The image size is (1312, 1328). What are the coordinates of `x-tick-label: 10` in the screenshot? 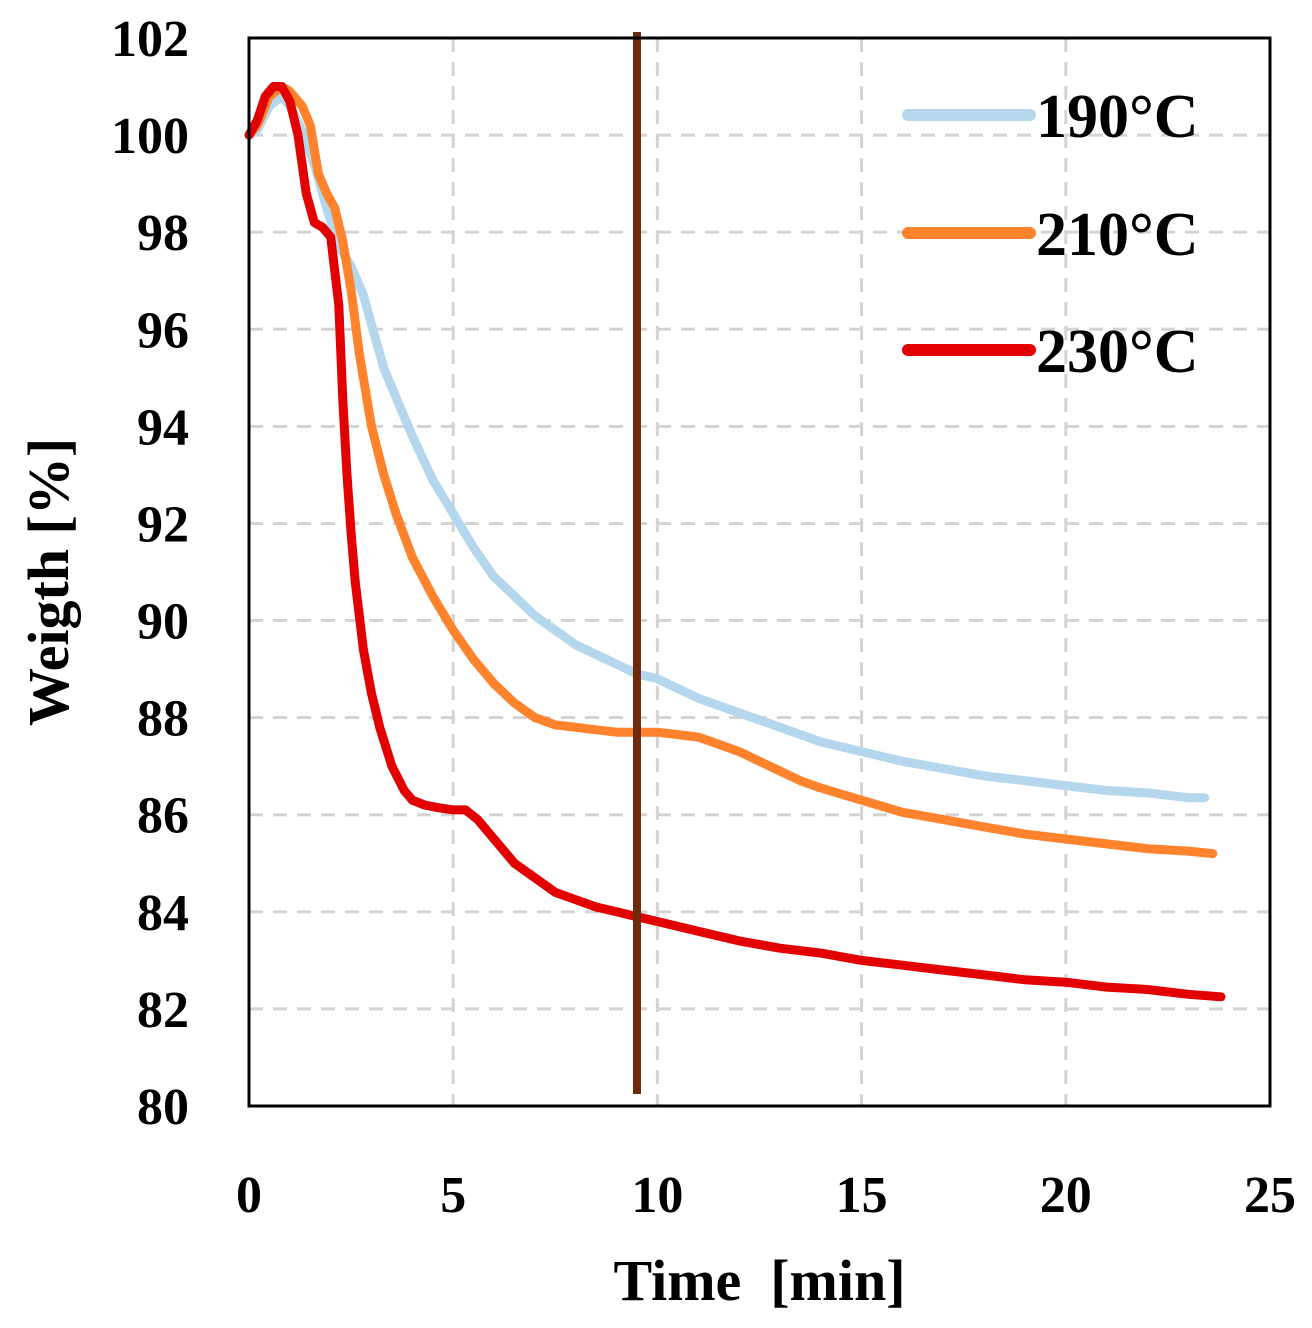 It's located at (657, 1195).